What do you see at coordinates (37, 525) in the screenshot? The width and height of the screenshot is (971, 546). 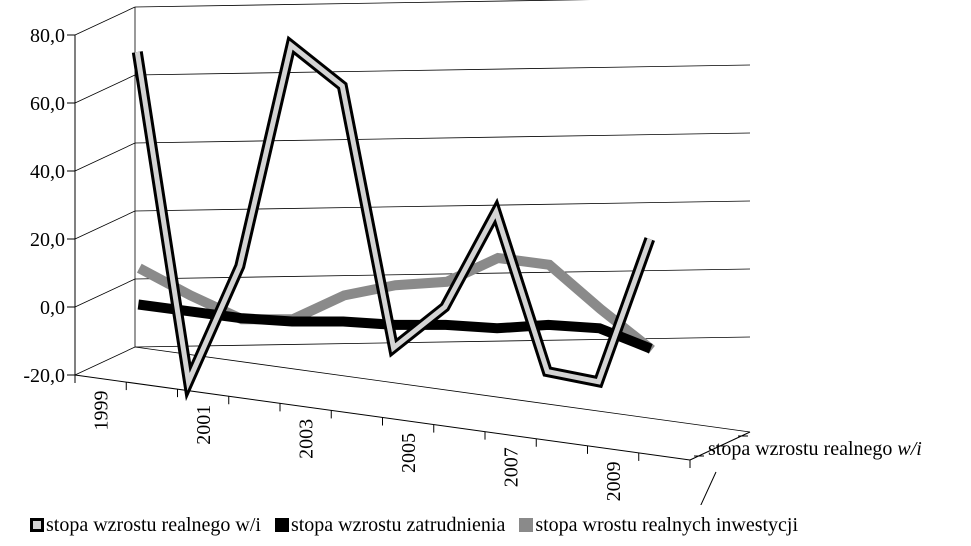 I see `legend-swatch-real-wage` at bounding box center [37, 525].